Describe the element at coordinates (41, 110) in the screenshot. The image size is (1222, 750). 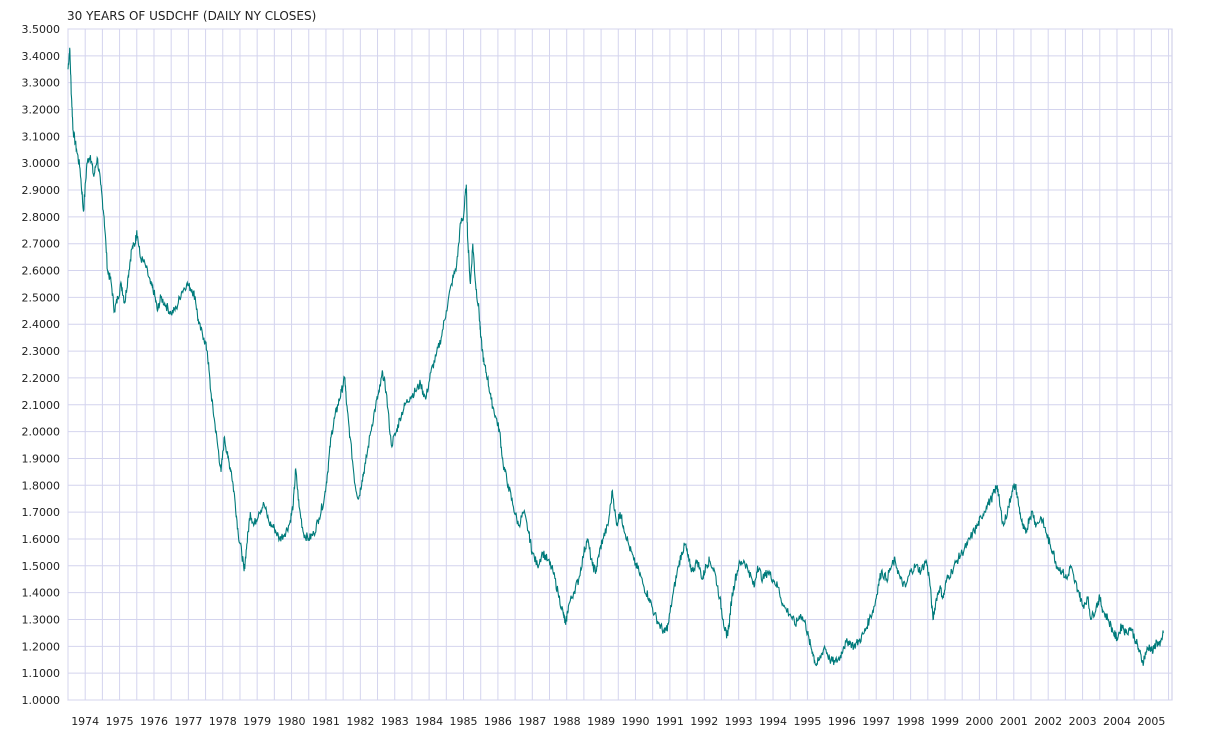
I see `y-tick-label: 3.2000` at that location.